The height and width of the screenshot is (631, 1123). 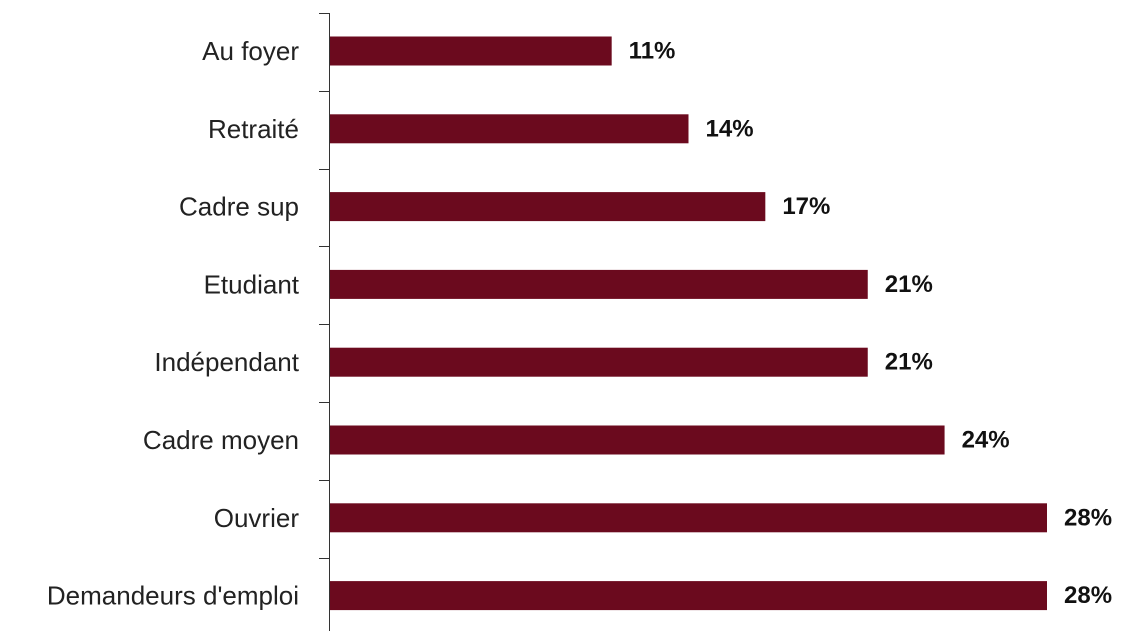 What do you see at coordinates (253, 129) in the screenshot?
I see `category-label: Retraité` at bounding box center [253, 129].